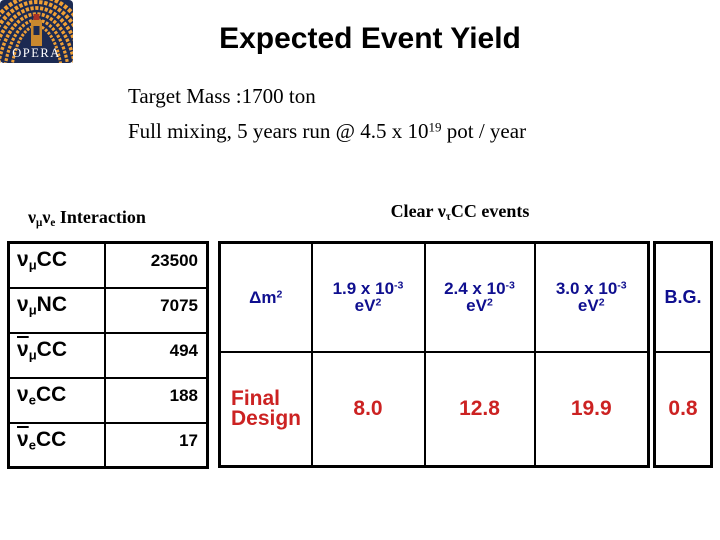 The height and width of the screenshot is (540, 720). Describe the element at coordinates (460, 212) in the screenshot. I see `tau-cc-events-caption: Clear ντCC events` at that location.